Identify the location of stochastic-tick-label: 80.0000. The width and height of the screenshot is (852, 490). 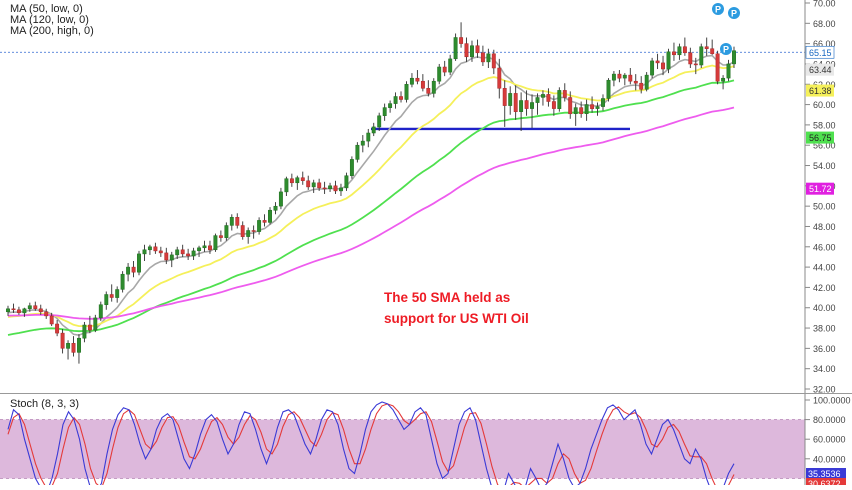
(829, 420).